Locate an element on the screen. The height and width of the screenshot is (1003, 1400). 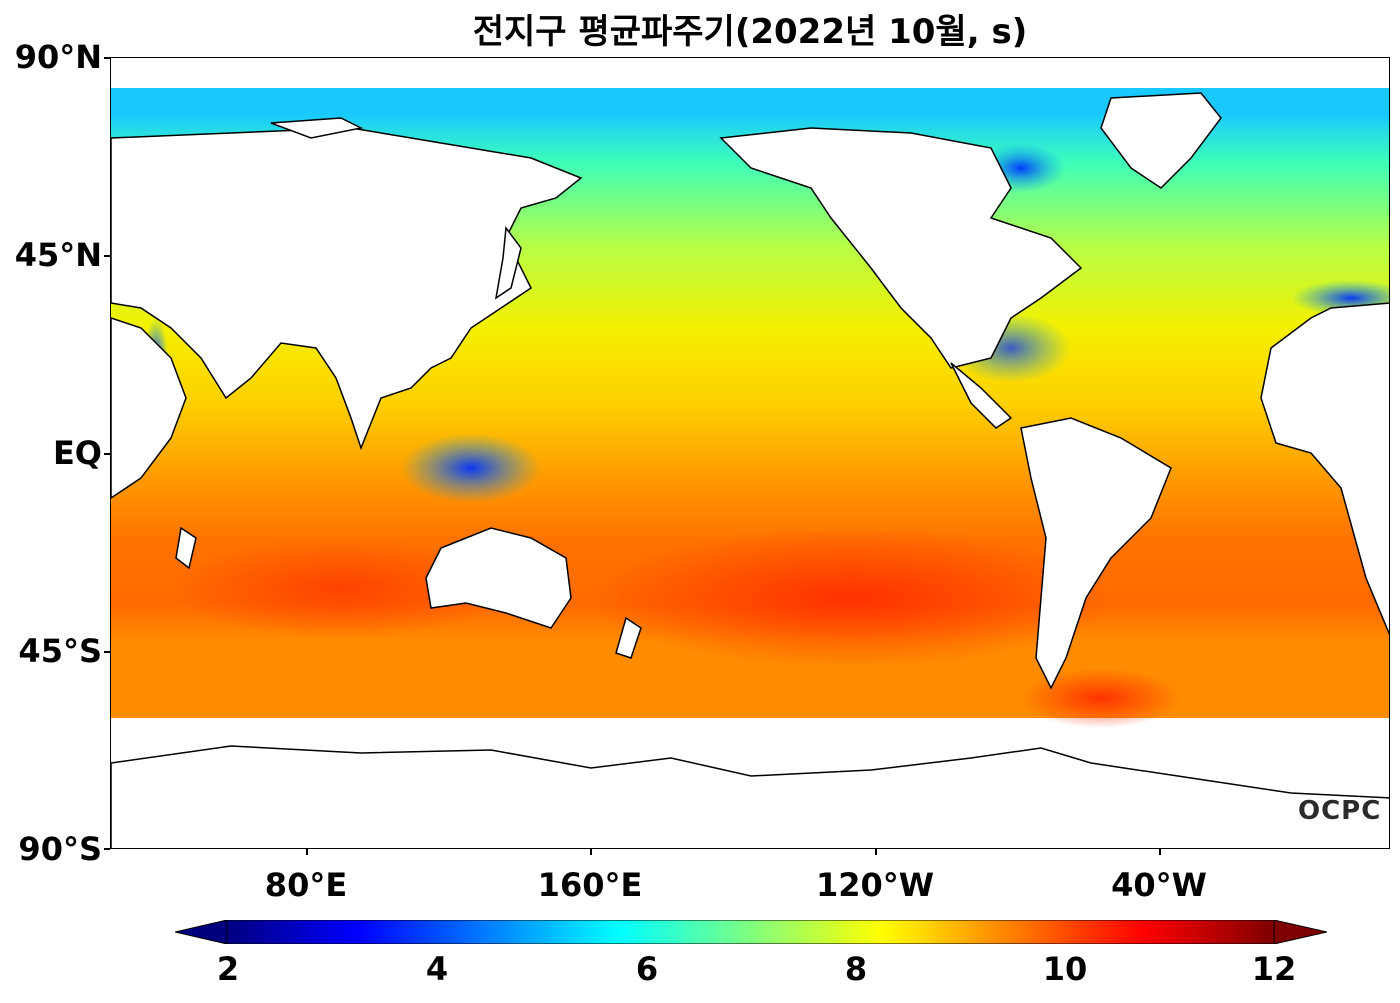
x-tick-label: 120°W is located at coordinates (875, 885).